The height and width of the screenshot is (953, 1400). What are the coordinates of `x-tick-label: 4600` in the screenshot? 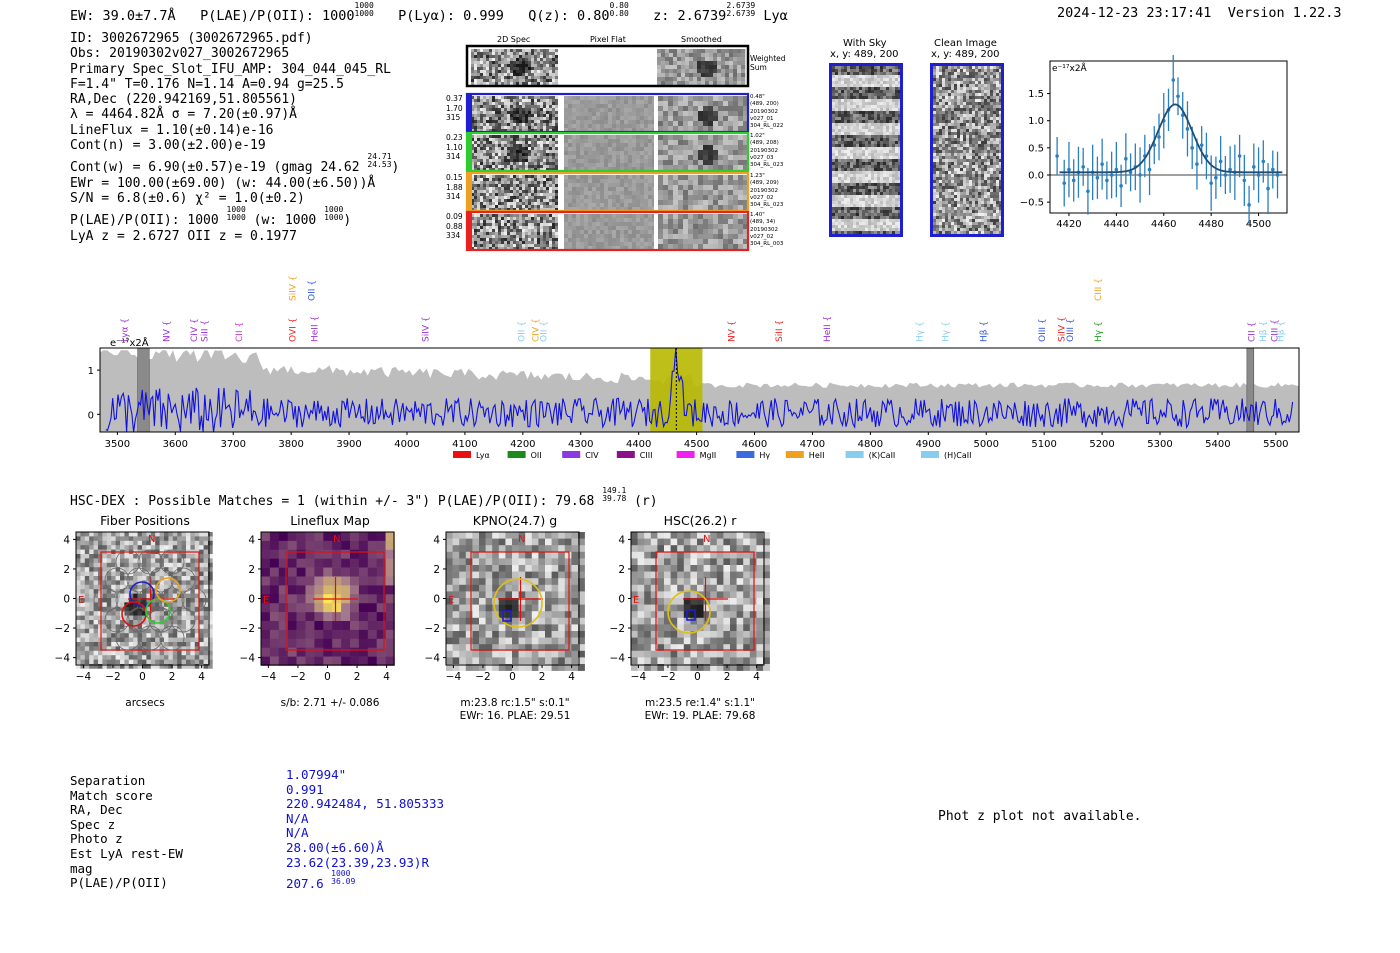 It's located at (754, 444).